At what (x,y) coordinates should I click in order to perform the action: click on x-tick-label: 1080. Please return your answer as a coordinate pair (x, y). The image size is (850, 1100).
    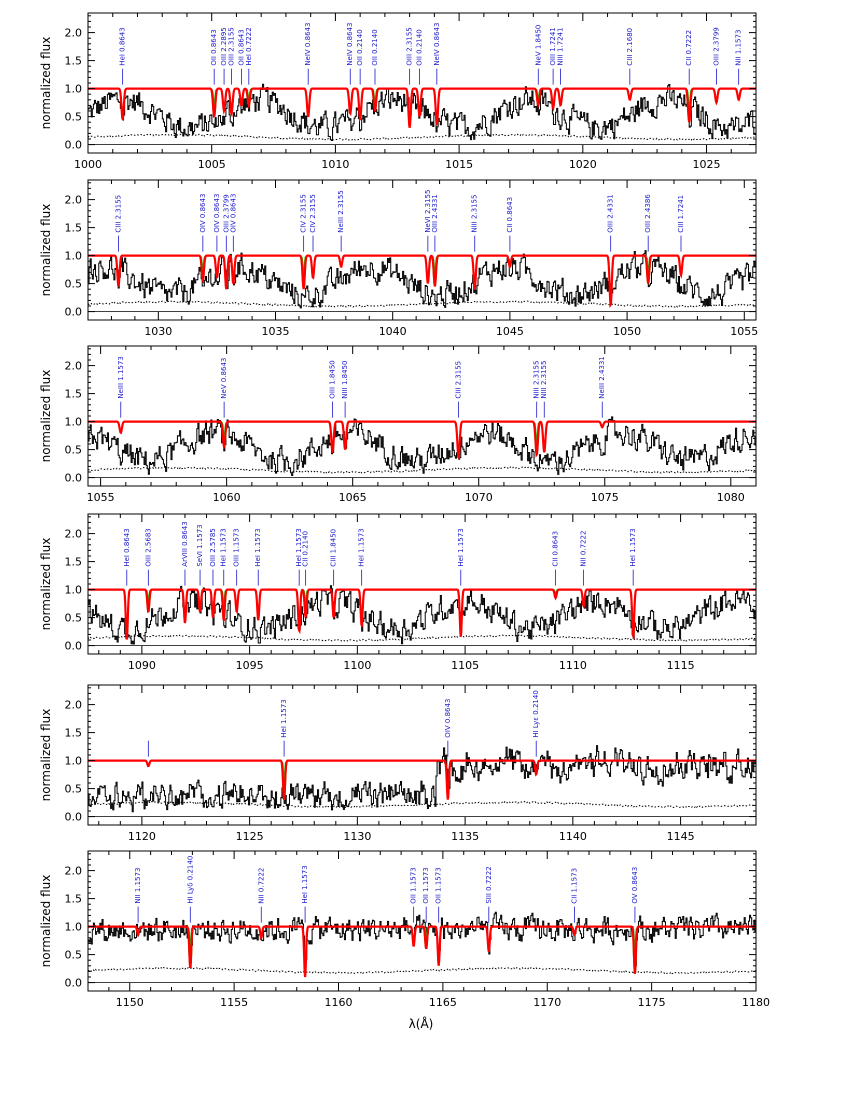
    Looking at the image, I should click on (731, 497).